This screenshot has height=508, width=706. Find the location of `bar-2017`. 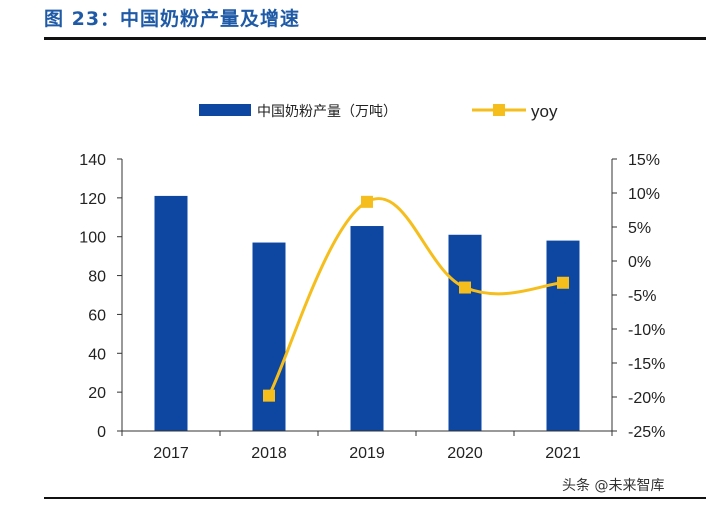

bar-2017 is located at coordinates (171, 313).